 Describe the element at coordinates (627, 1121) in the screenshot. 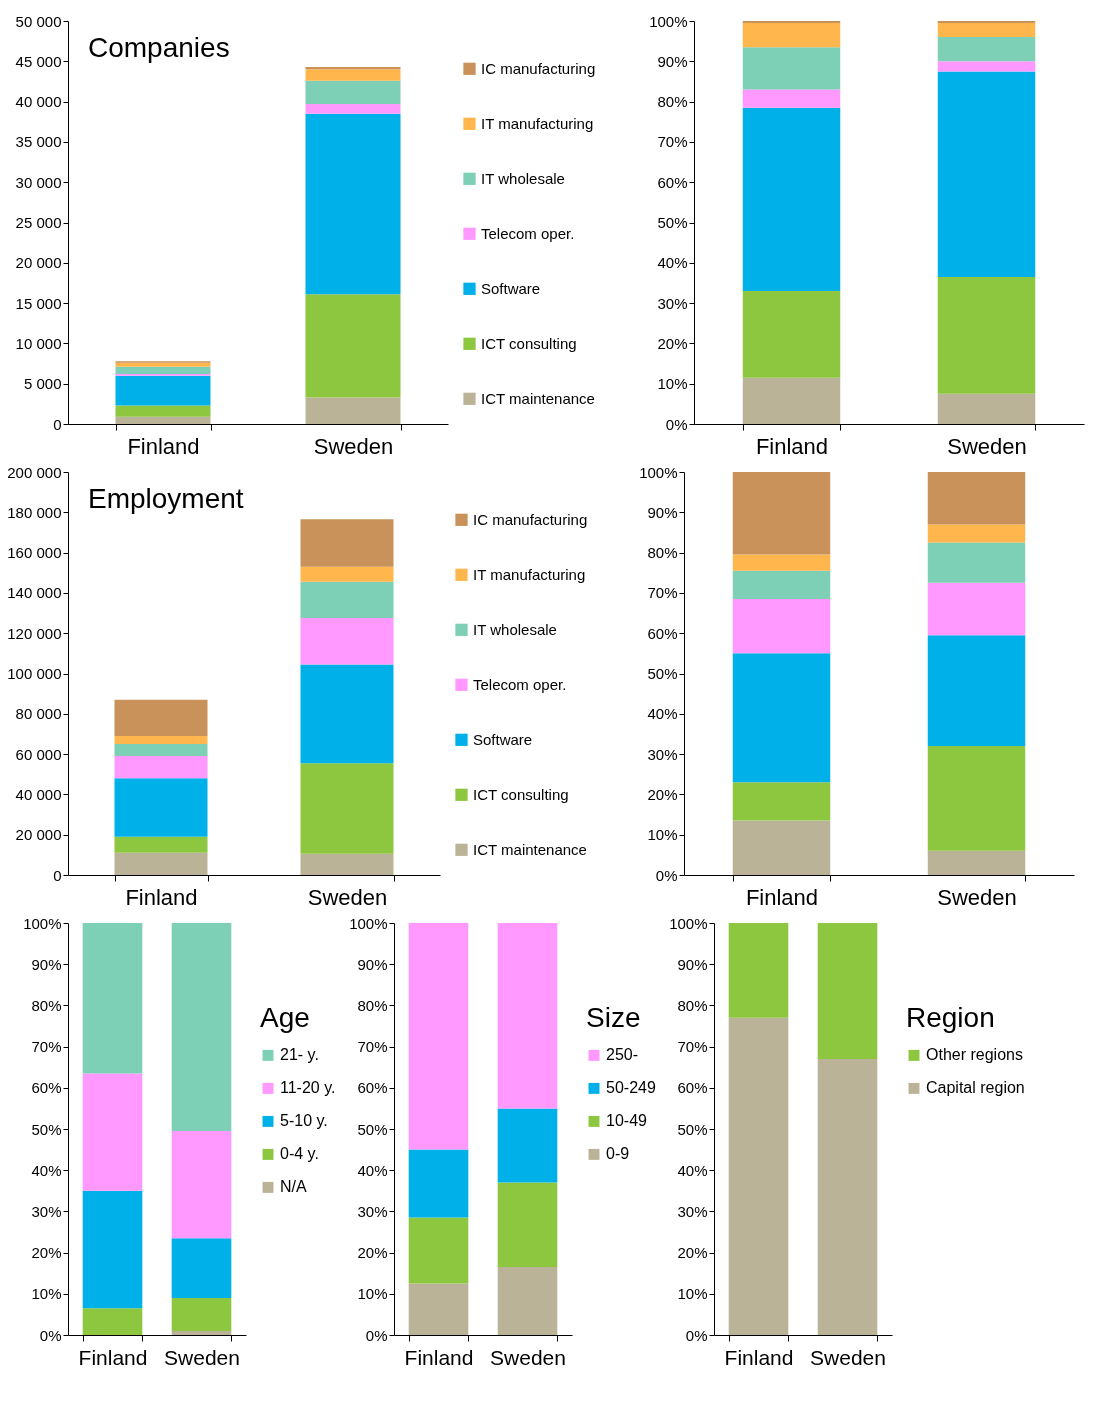

I see `legend-label: 10-49` at that location.